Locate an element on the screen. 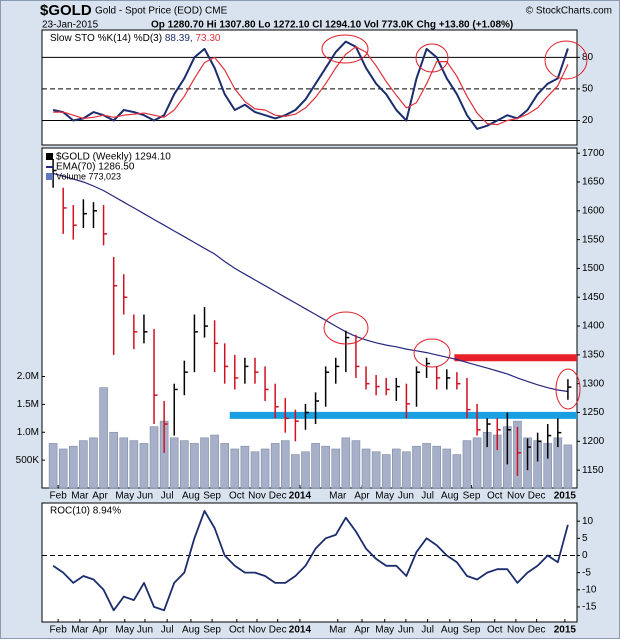 This screenshot has width=620, height=639. y-tick-label: 5 is located at coordinates (585, 538).